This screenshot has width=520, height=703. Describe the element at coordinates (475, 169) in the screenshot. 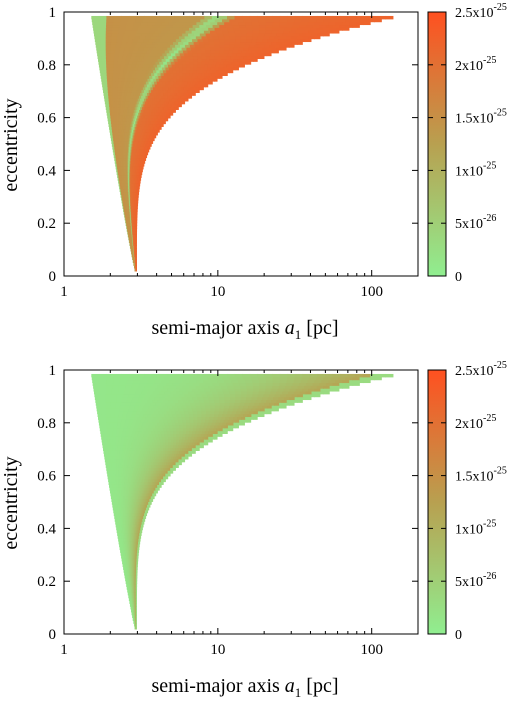

I see `colorbar-tick-label: 1x10⁻²⁵` at that location.